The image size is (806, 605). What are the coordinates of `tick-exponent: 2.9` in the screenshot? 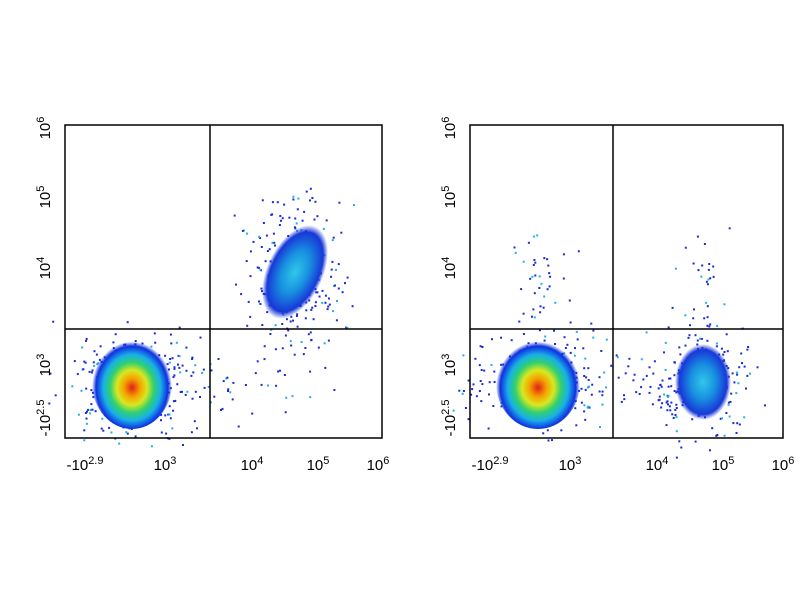 It's located at (95, 461).